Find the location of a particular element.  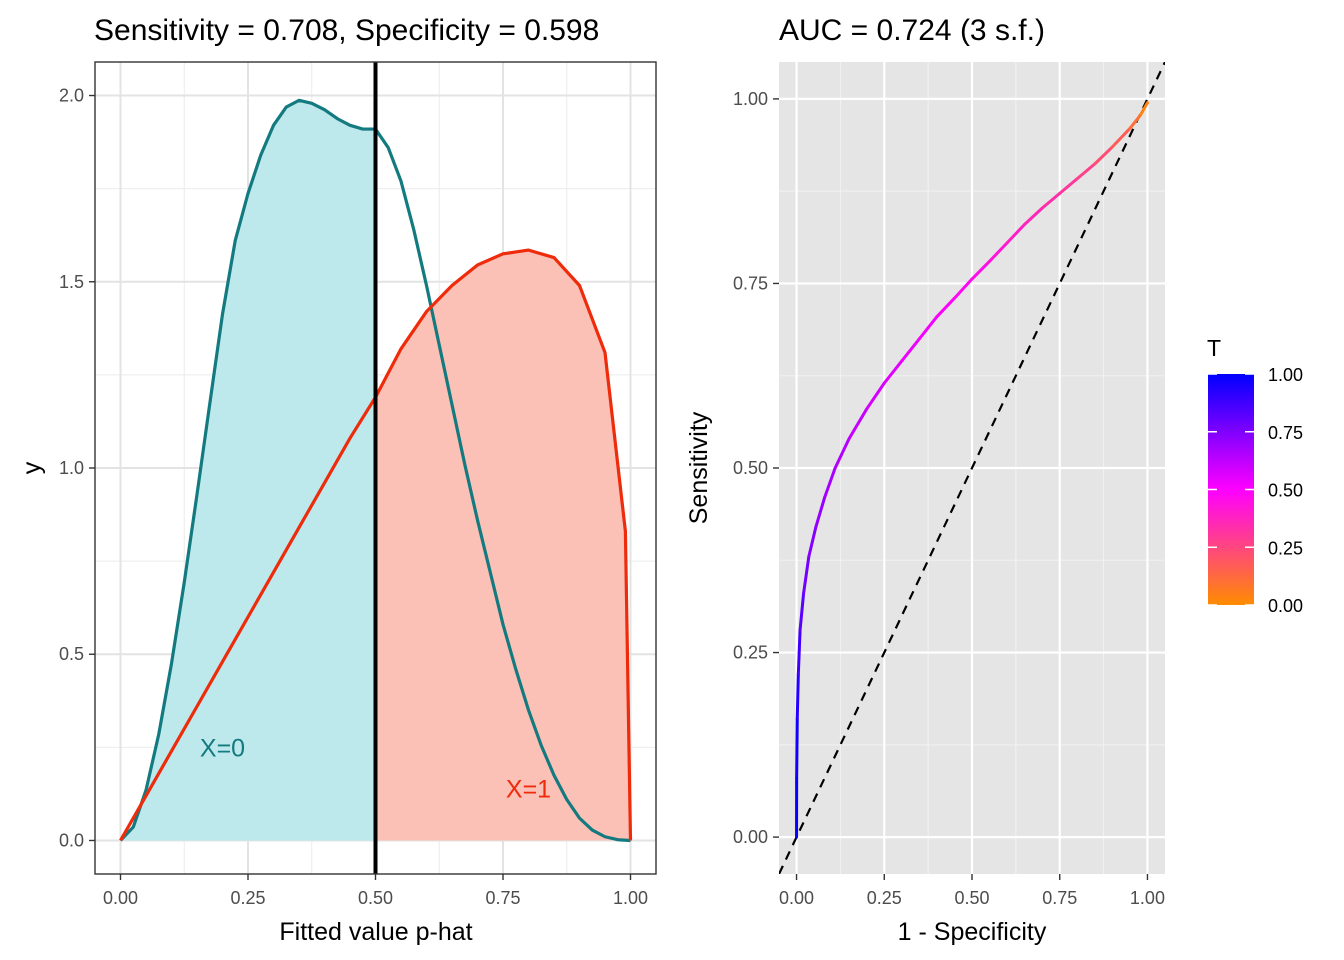

y-tick-label: 0.5 is located at coordinates (71, 654).